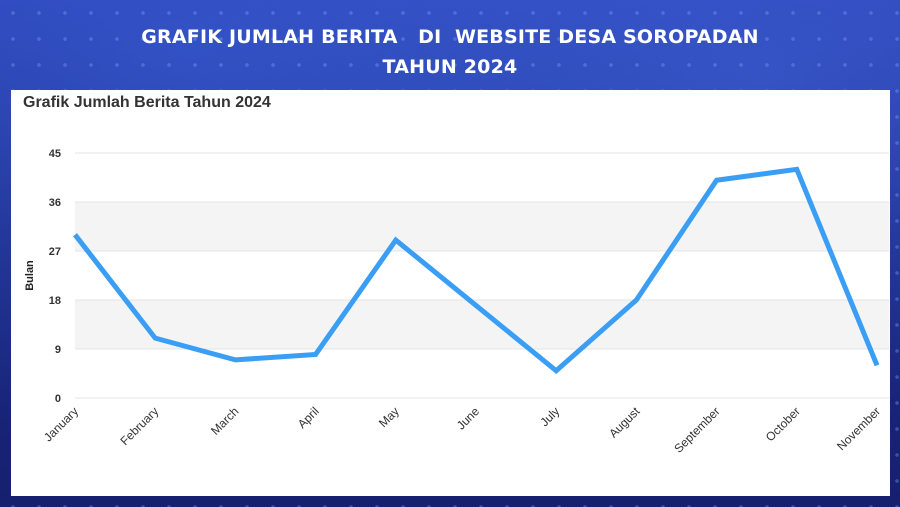 The width and height of the screenshot is (900, 507). I want to click on x-tick-label: July, so click(549, 416).